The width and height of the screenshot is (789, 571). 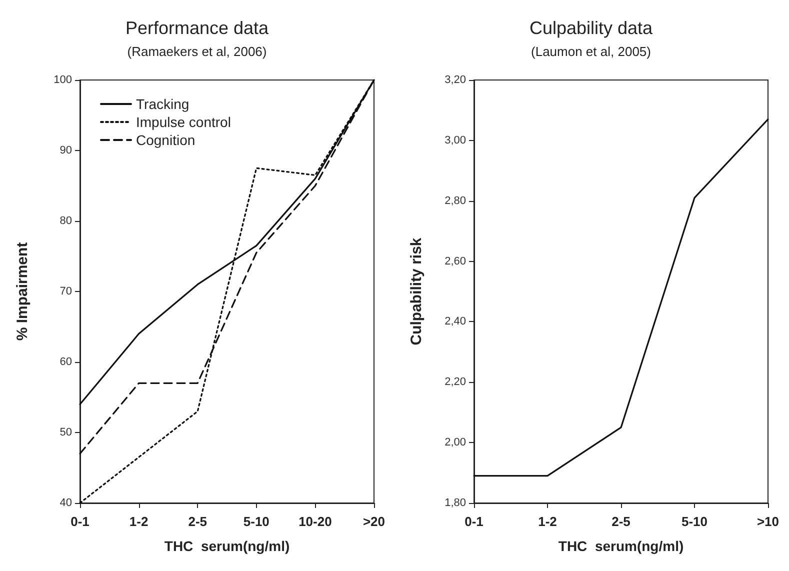 What do you see at coordinates (63, 80) in the screenshot?
I see `y-tick-label: 100` at bounding box center [63, 80].